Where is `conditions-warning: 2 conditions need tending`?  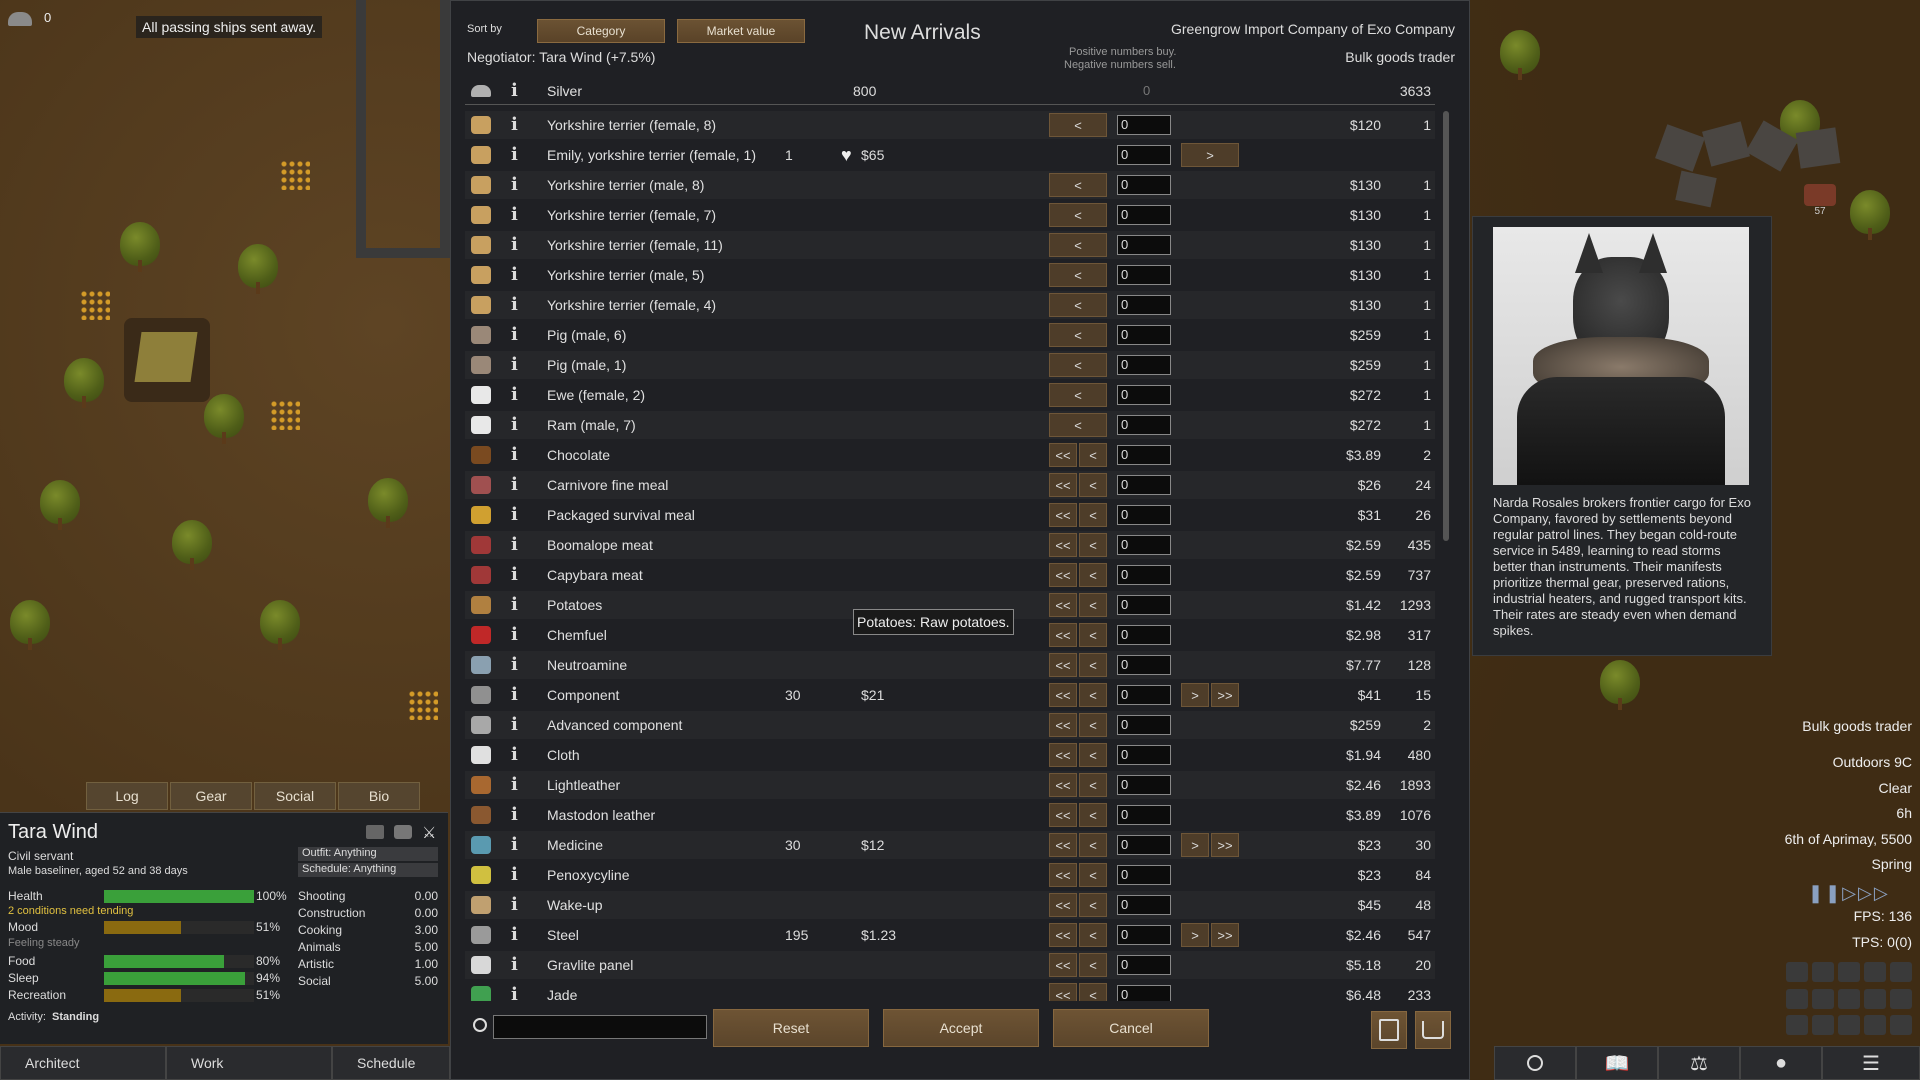
conditions-warning: 2 conditions need tending is located at coordinates (71, 911).